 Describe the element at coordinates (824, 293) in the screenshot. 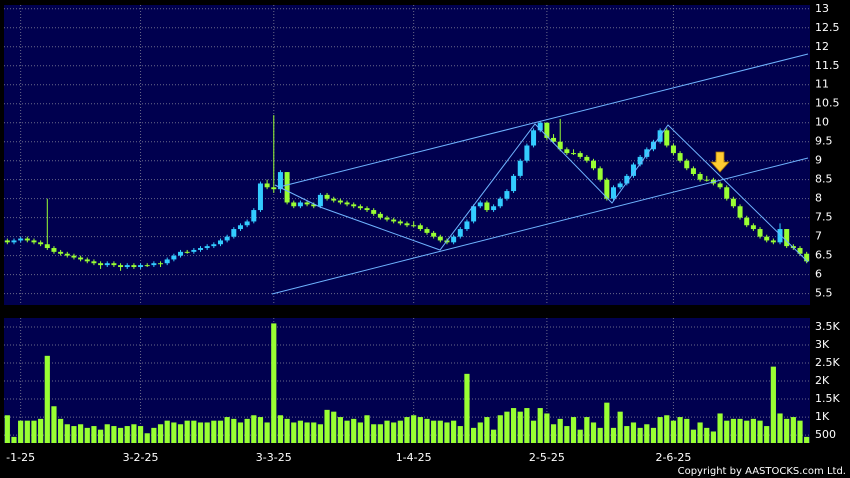

I see `y-tick-label: 5.5` at that location.